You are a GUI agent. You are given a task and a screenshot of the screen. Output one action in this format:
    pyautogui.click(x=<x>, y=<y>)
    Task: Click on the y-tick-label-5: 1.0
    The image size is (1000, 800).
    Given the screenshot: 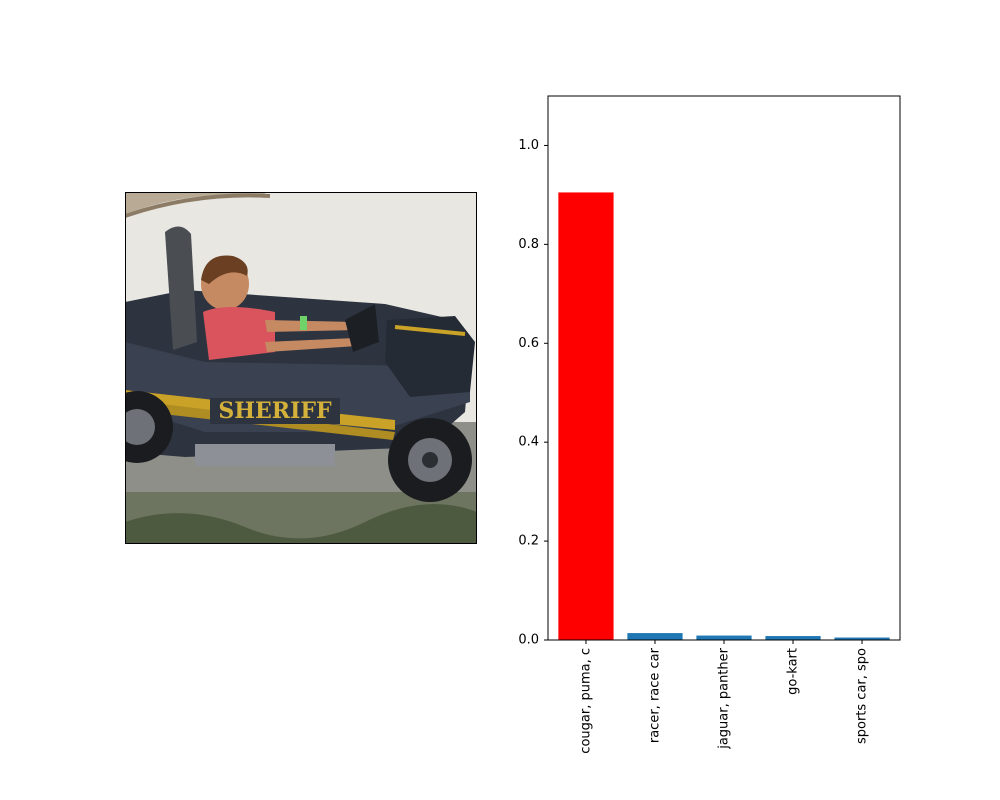 What is the action you would take?
    pyautogui.click(x=528, y=145)
    